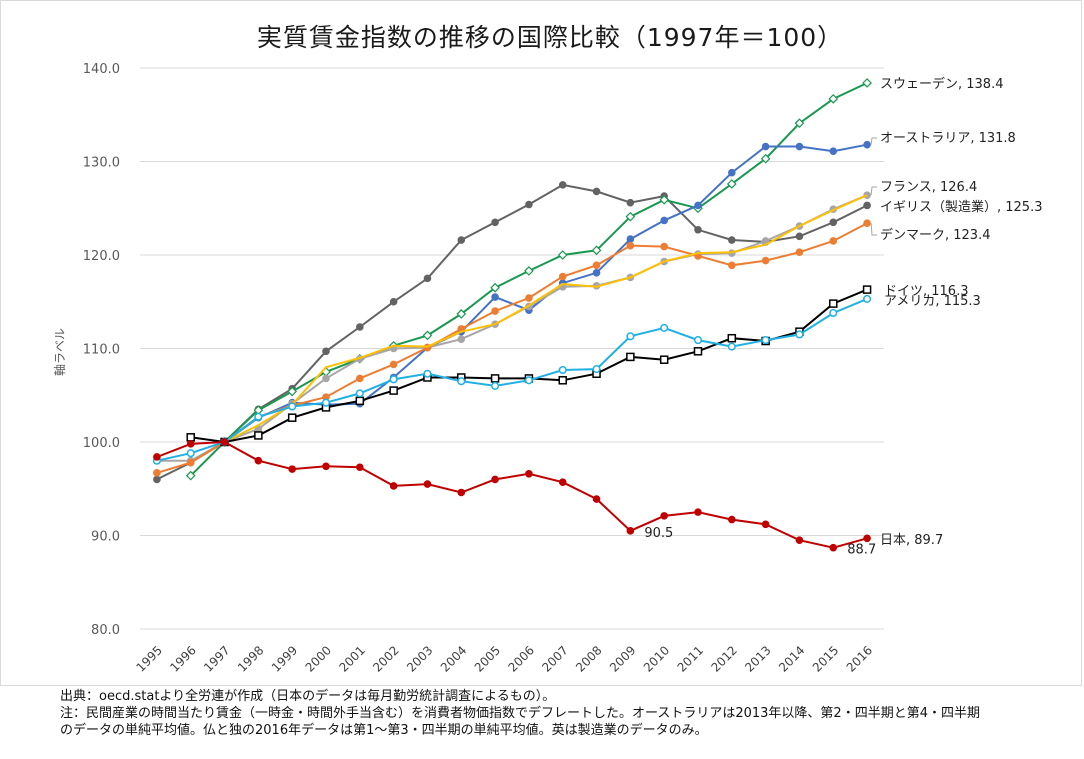  What do you see at coordinates (926, 291) in the screenshot?
I see `series-label: ドイツ, 116.3` at bounding box center [926, 291].